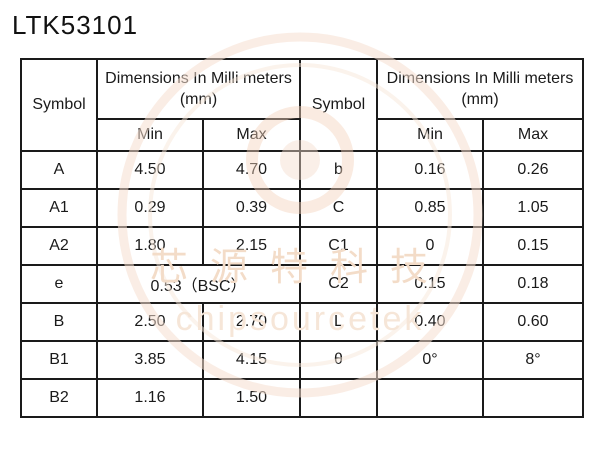  What do you see at coordinates (430, 322) in the screenshot?
I see `min-cell: 0.40` at bounding box center [430, 322].